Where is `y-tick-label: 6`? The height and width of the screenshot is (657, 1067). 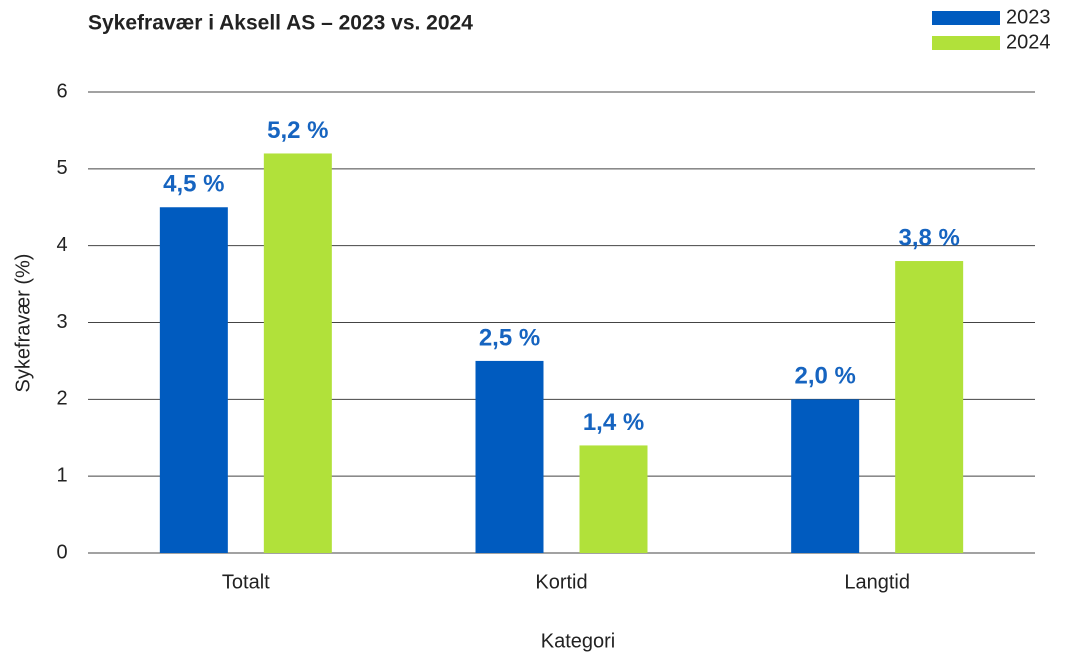 y-tick-label: 6 is located at coordinates (61, 91).